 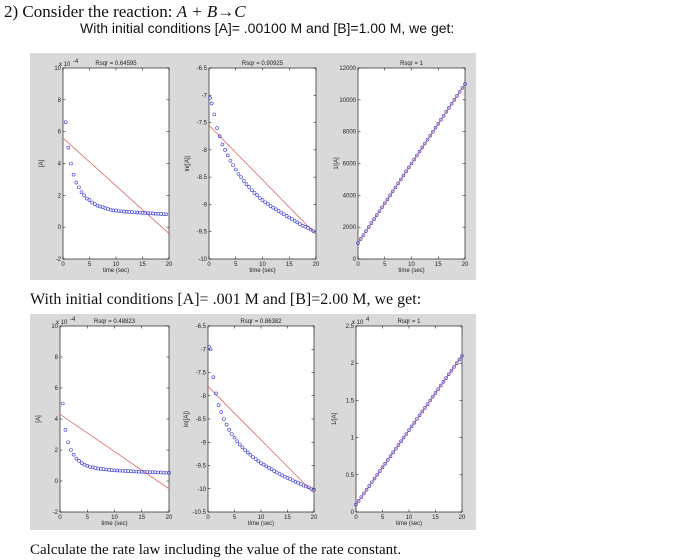 What do you see at coordinates (235, 518) in the screenshot?
I see `x-tick-label: 5` at bounding box center [235, 518].